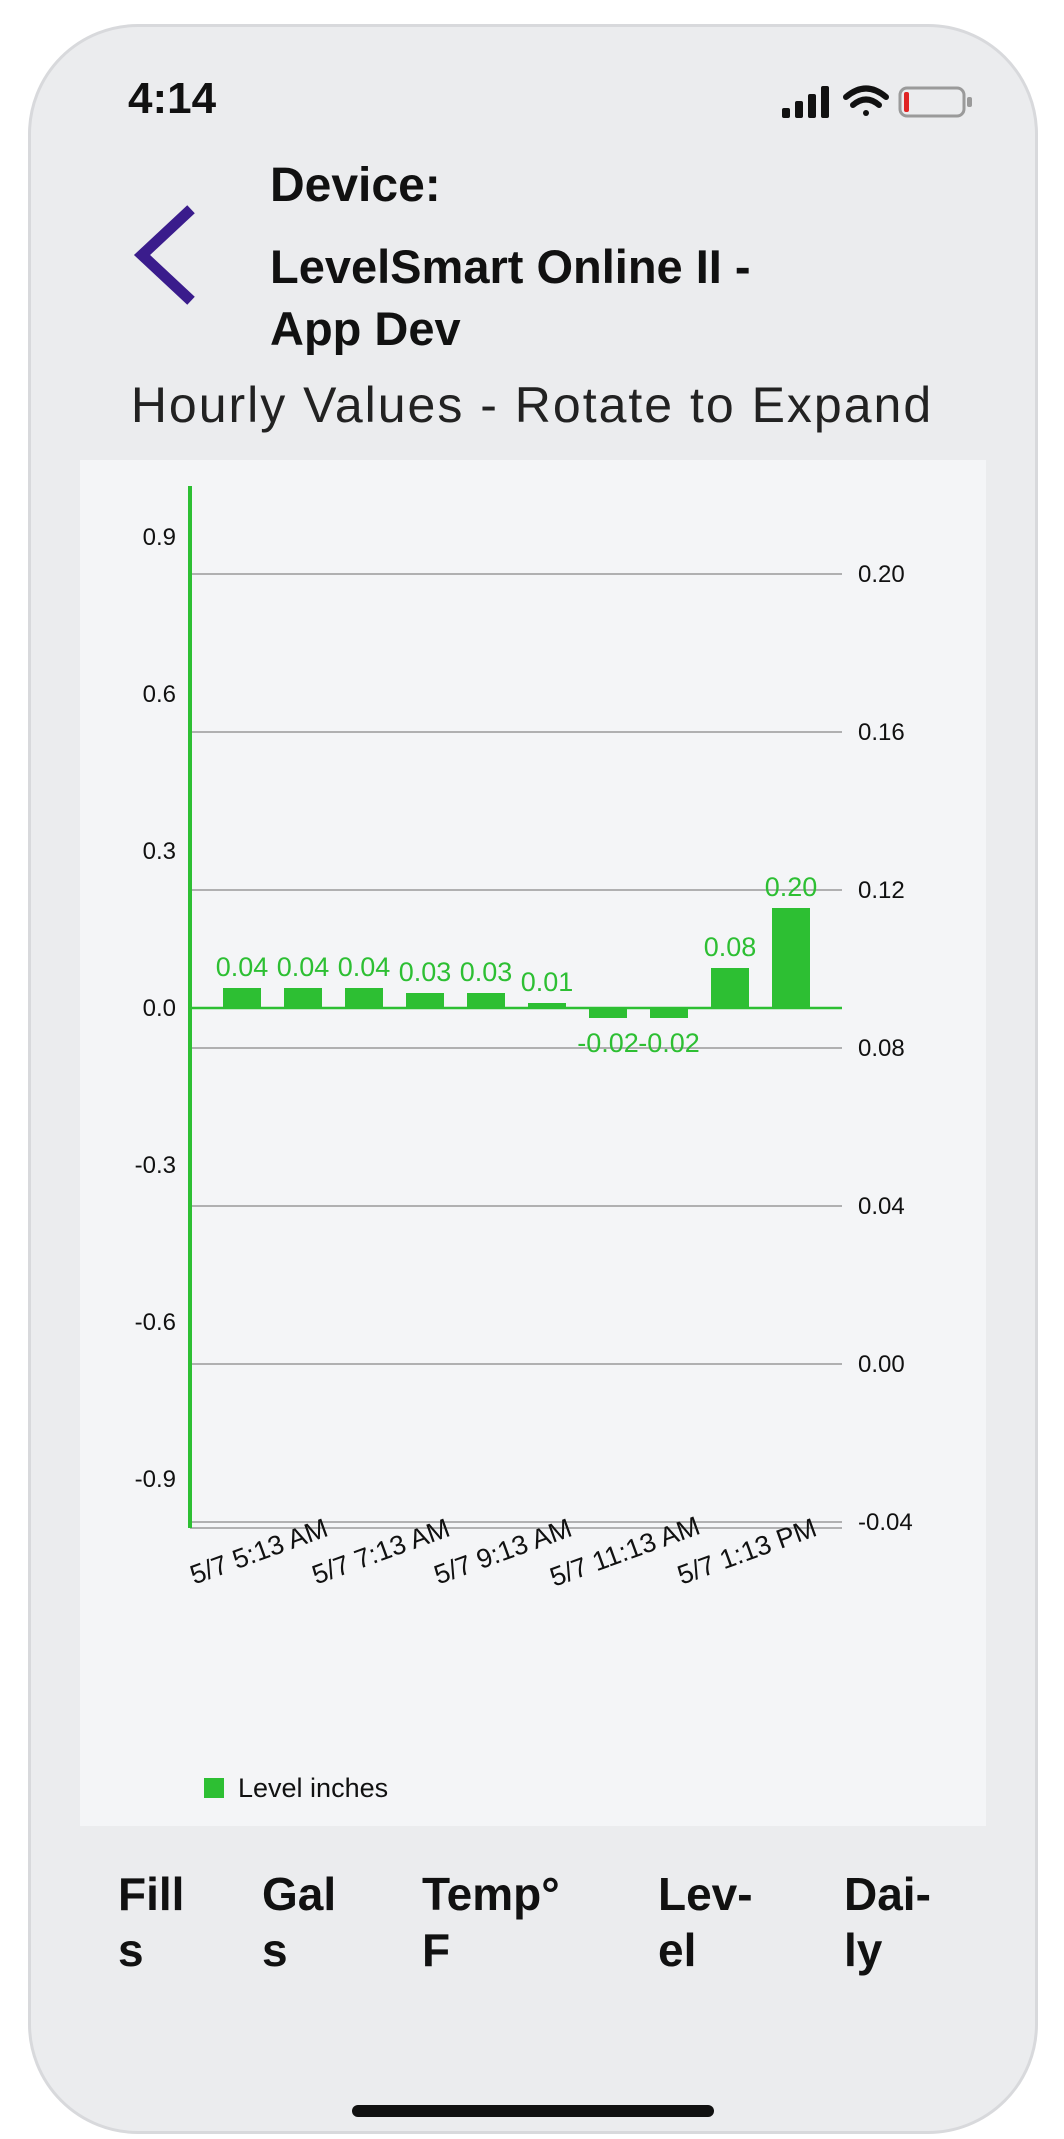 The width and height of the screenshot is (1064, 2139). I want to click on x-axis-tick-label: 5/7 7:13 AM, so click(381, 1551).